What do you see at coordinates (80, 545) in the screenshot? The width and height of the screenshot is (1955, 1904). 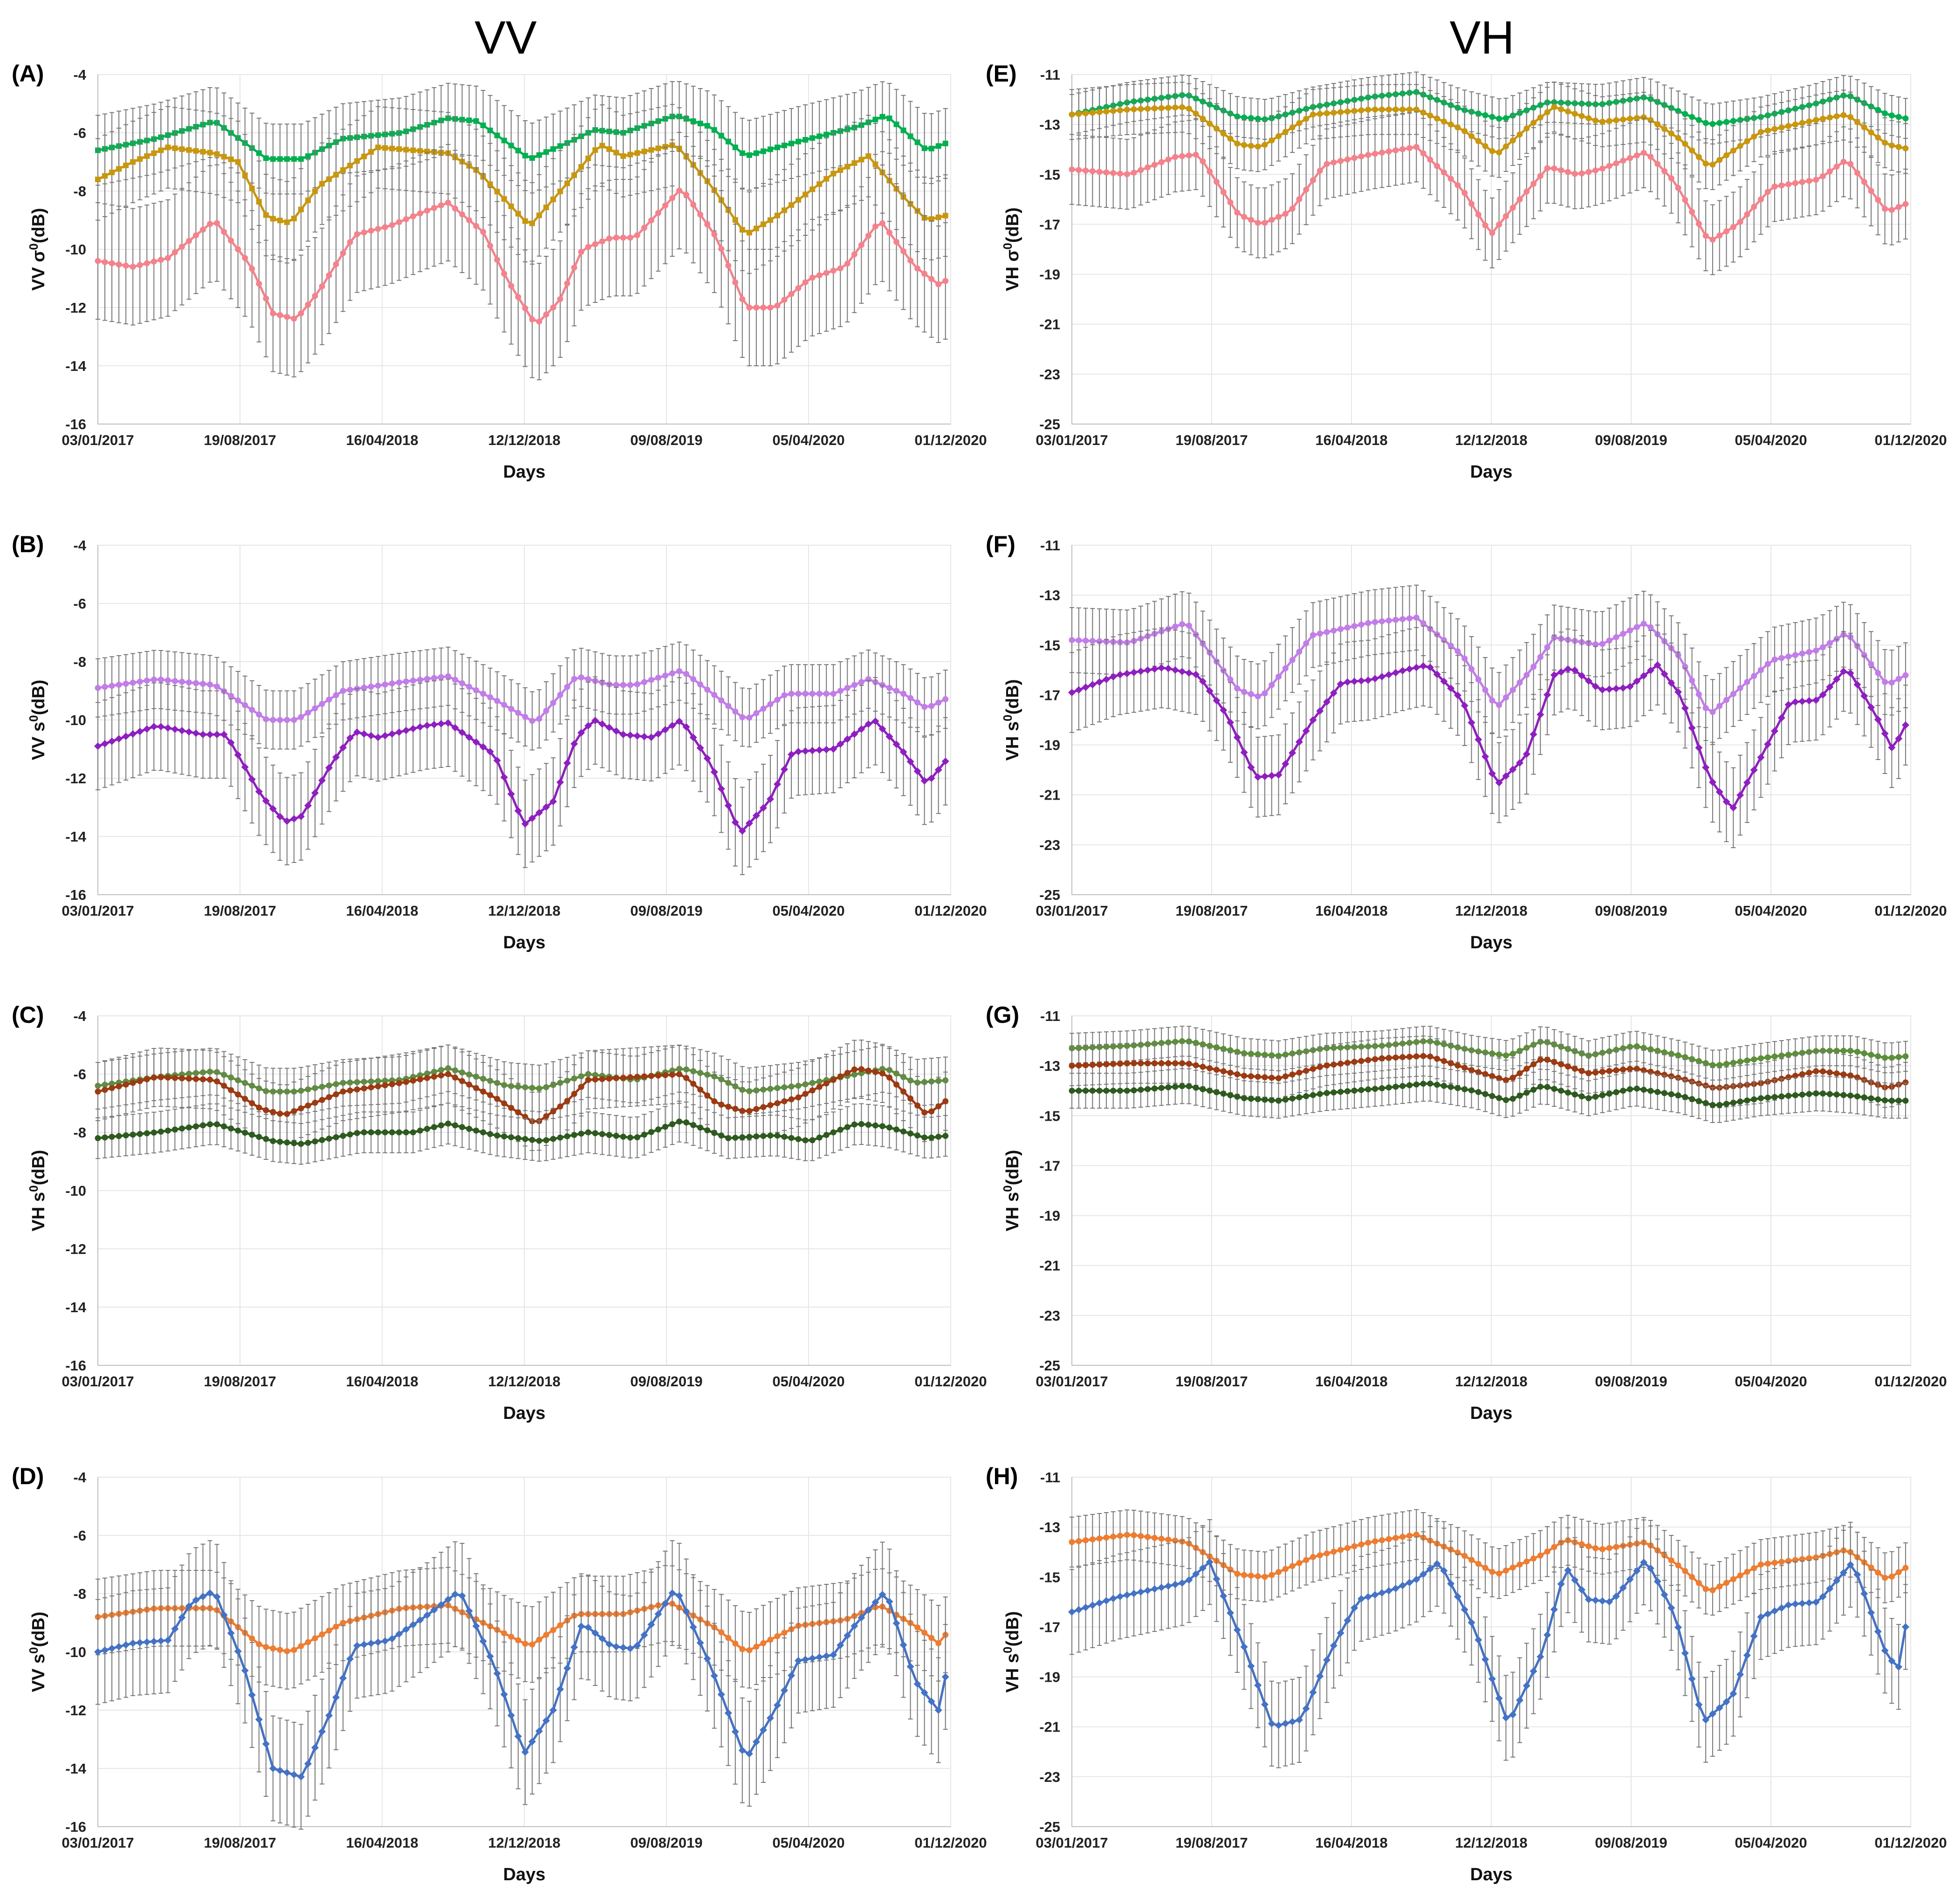 I see `y-tick-label: -4` at bounding box center [80, 545].